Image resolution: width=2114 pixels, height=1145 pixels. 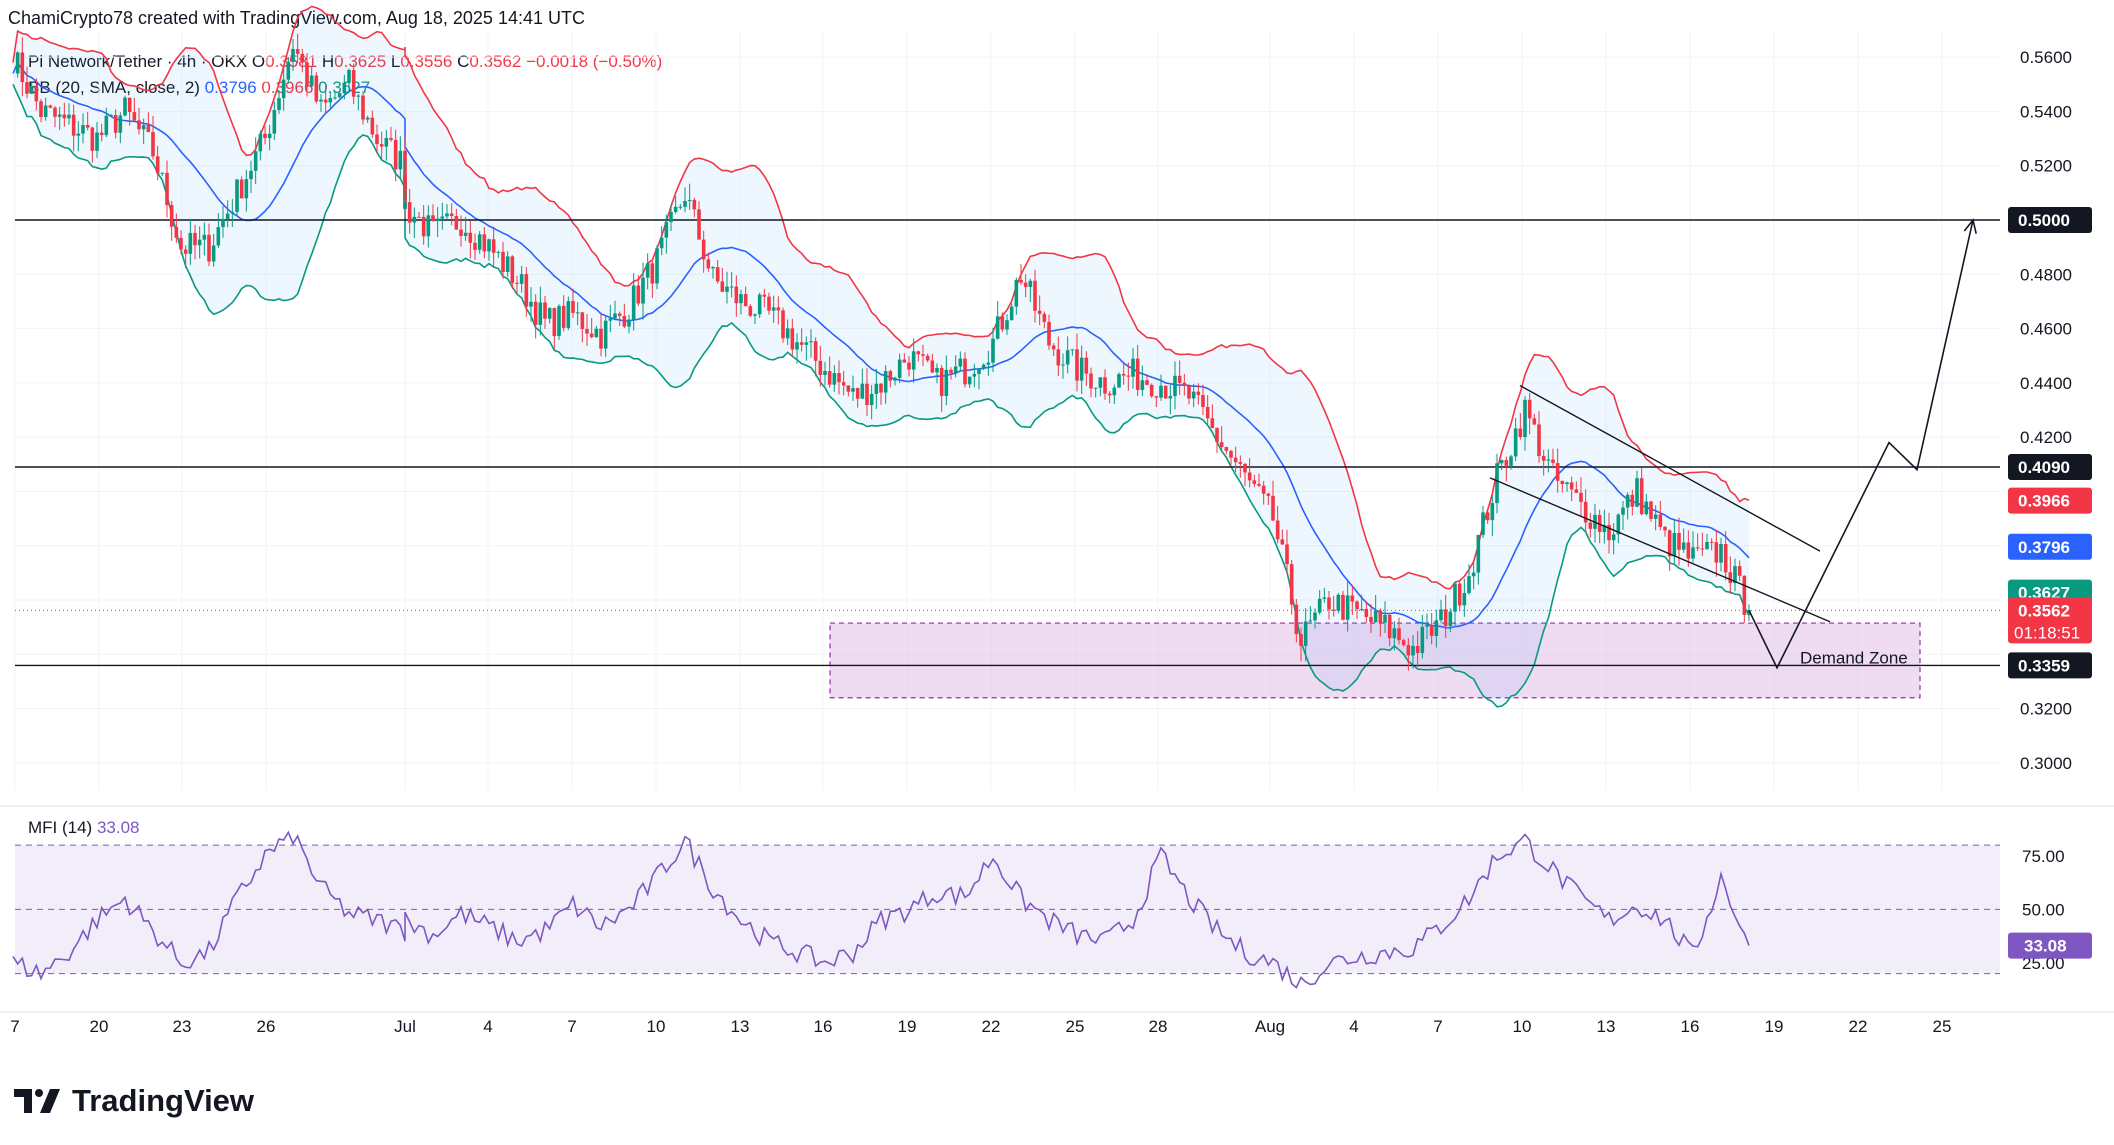 I want to click on wedge-lower-trendline, so click(x=1660, y=550).